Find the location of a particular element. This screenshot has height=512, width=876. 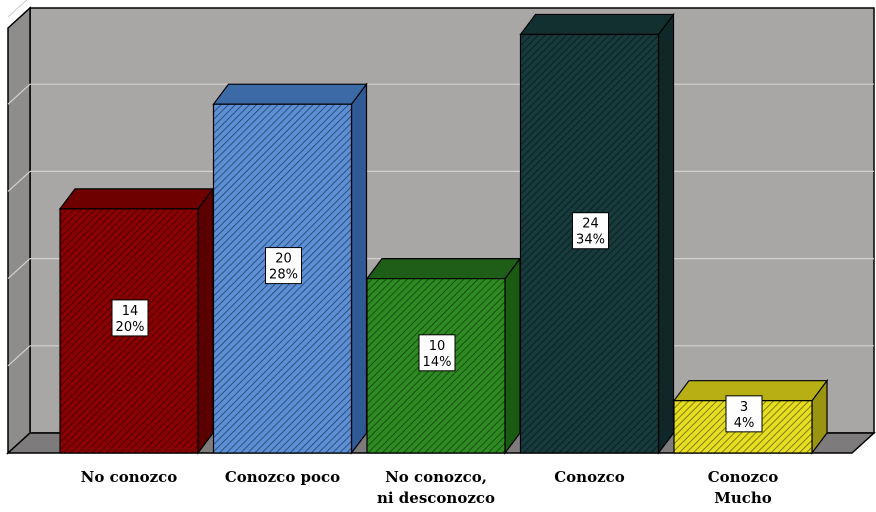

data-label-value: 14 is located at coordinates (130, 311).